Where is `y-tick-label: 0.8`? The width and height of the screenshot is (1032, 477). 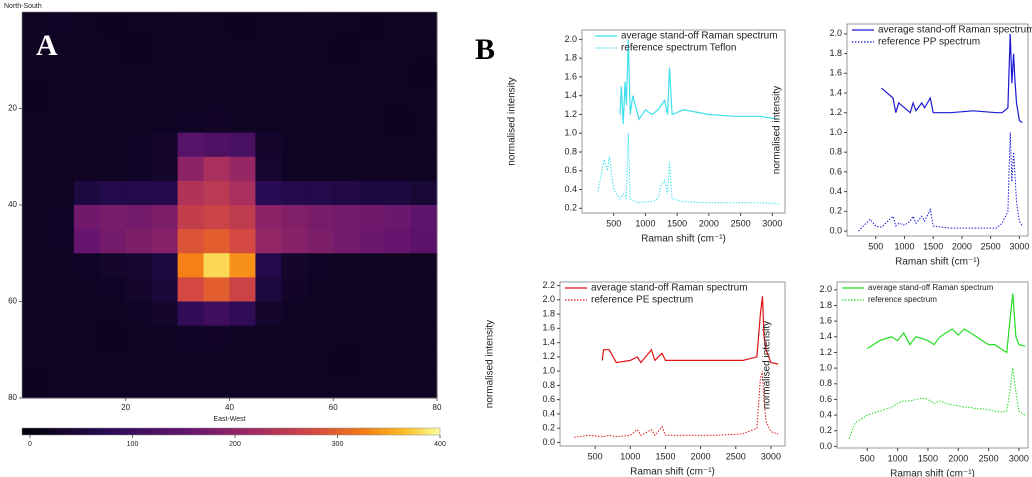
y-tick-label: 0.8 is located at coordinates (548, 385).